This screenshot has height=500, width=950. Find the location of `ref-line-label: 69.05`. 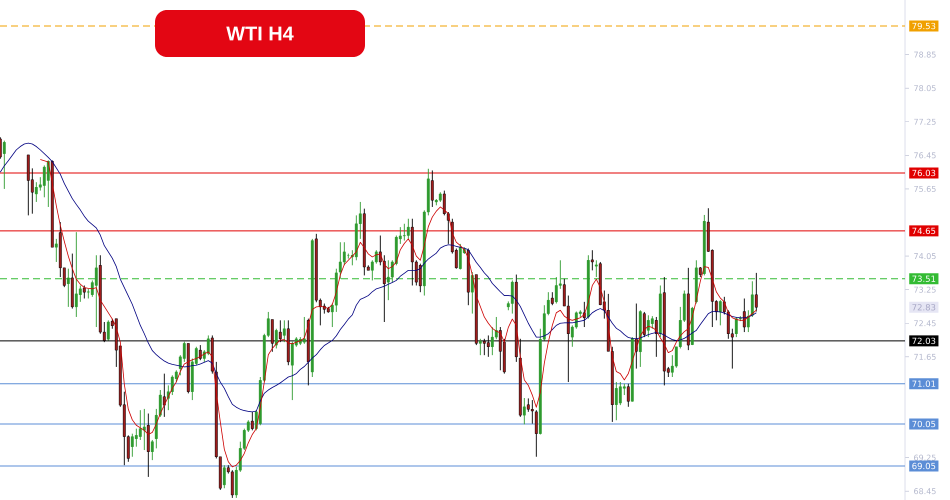

ref-line-label: 69.05 is located at coordinates (924, 466).